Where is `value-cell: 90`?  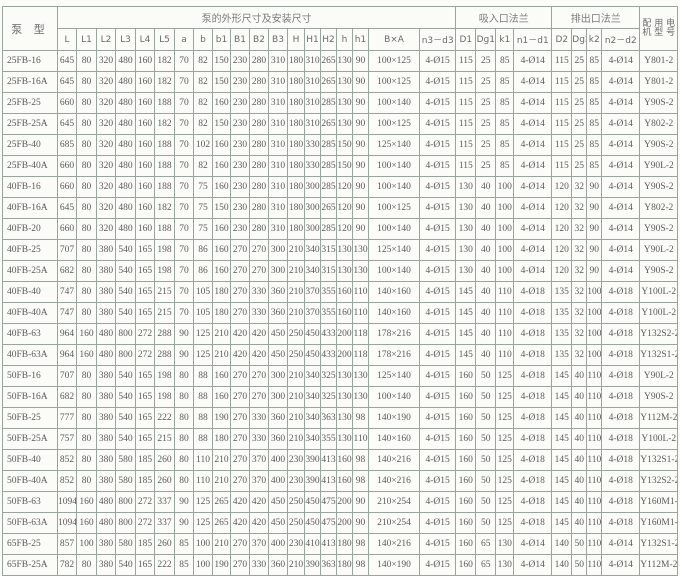
value-cell: 90 is located at coordinates (360, 124).